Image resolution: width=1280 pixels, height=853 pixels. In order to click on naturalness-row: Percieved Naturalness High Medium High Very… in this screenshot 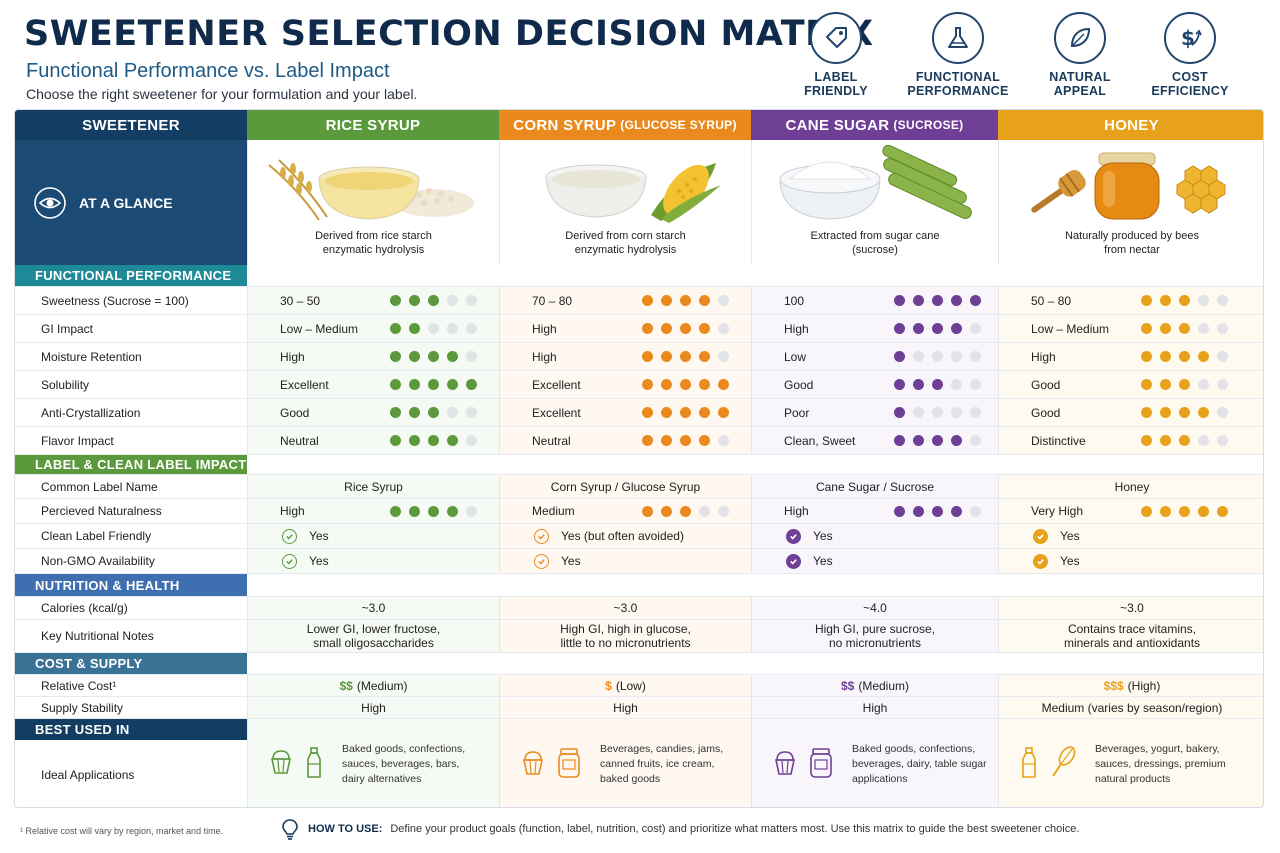, I will do `click(639, 511)`.